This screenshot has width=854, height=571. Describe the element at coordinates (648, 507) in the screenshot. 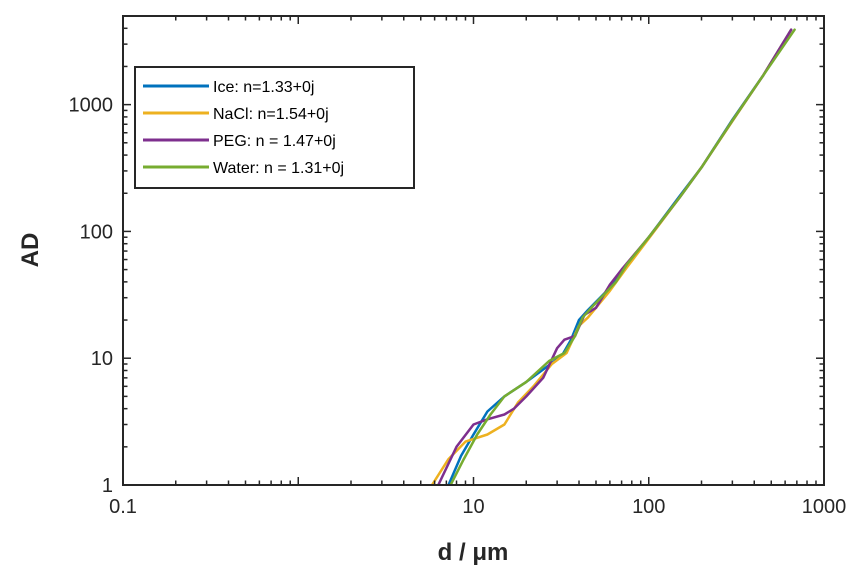

I see `x-tick-label: 100` at that location.